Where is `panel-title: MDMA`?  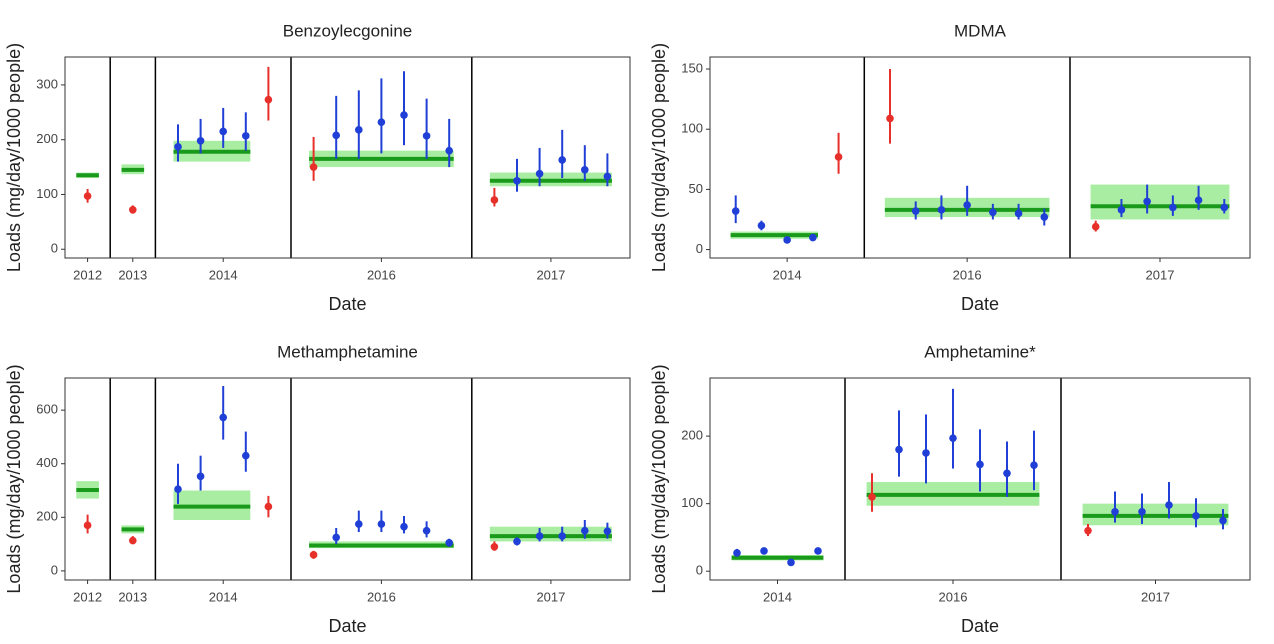
panel-title: MDMA is located at coordinates (980, 30).